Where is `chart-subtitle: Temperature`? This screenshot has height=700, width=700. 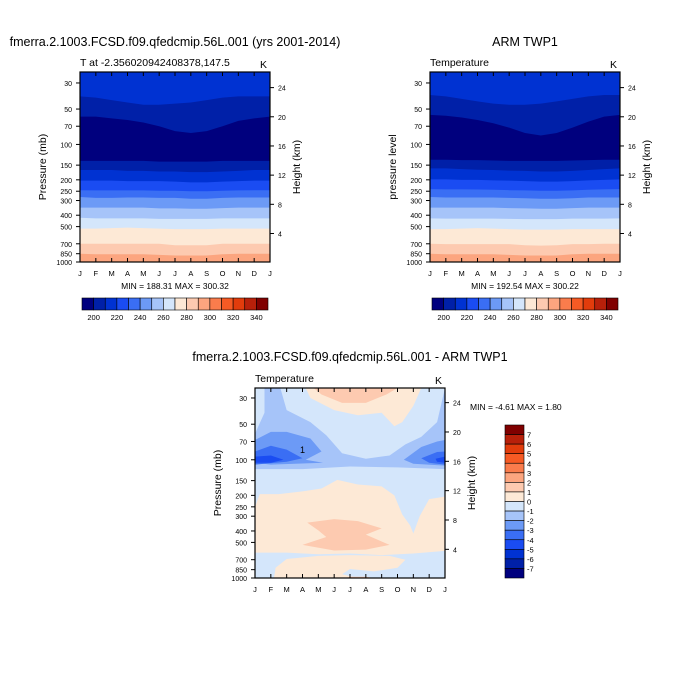
chart-subtitle: Temperature is located at coordinates (284, 379).